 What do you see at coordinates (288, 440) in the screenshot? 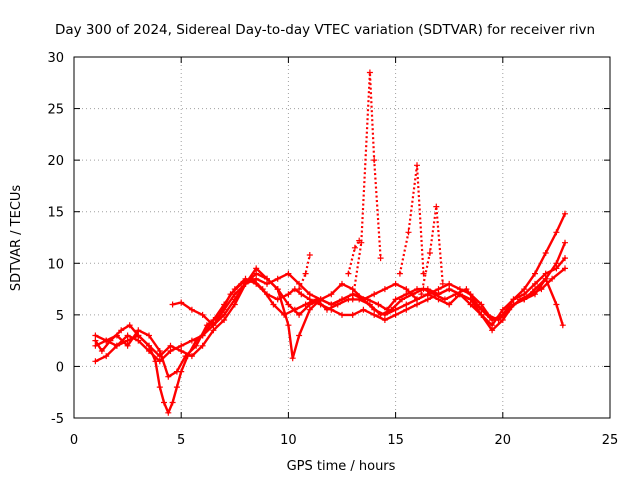
I see `x-tick-label: 10` at bounding box center [288, 440].